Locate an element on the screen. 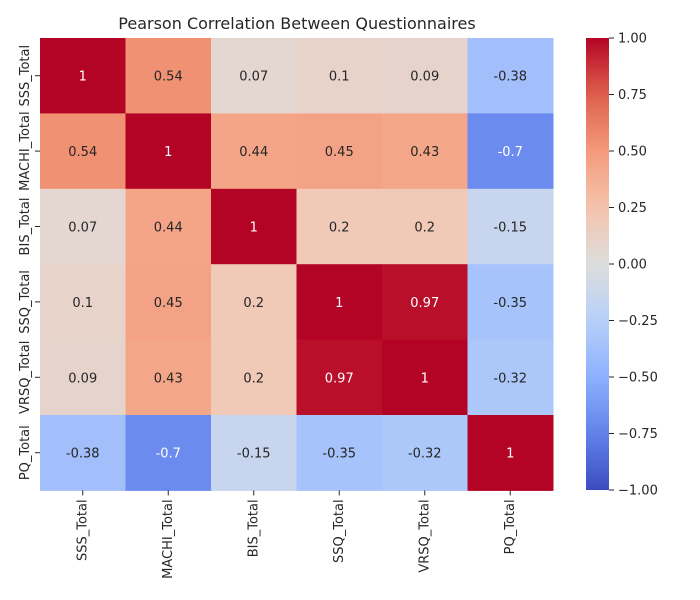  heatmap-cell-VRSQ_Total-MACHI_Total is located at coordinates (168, 377).